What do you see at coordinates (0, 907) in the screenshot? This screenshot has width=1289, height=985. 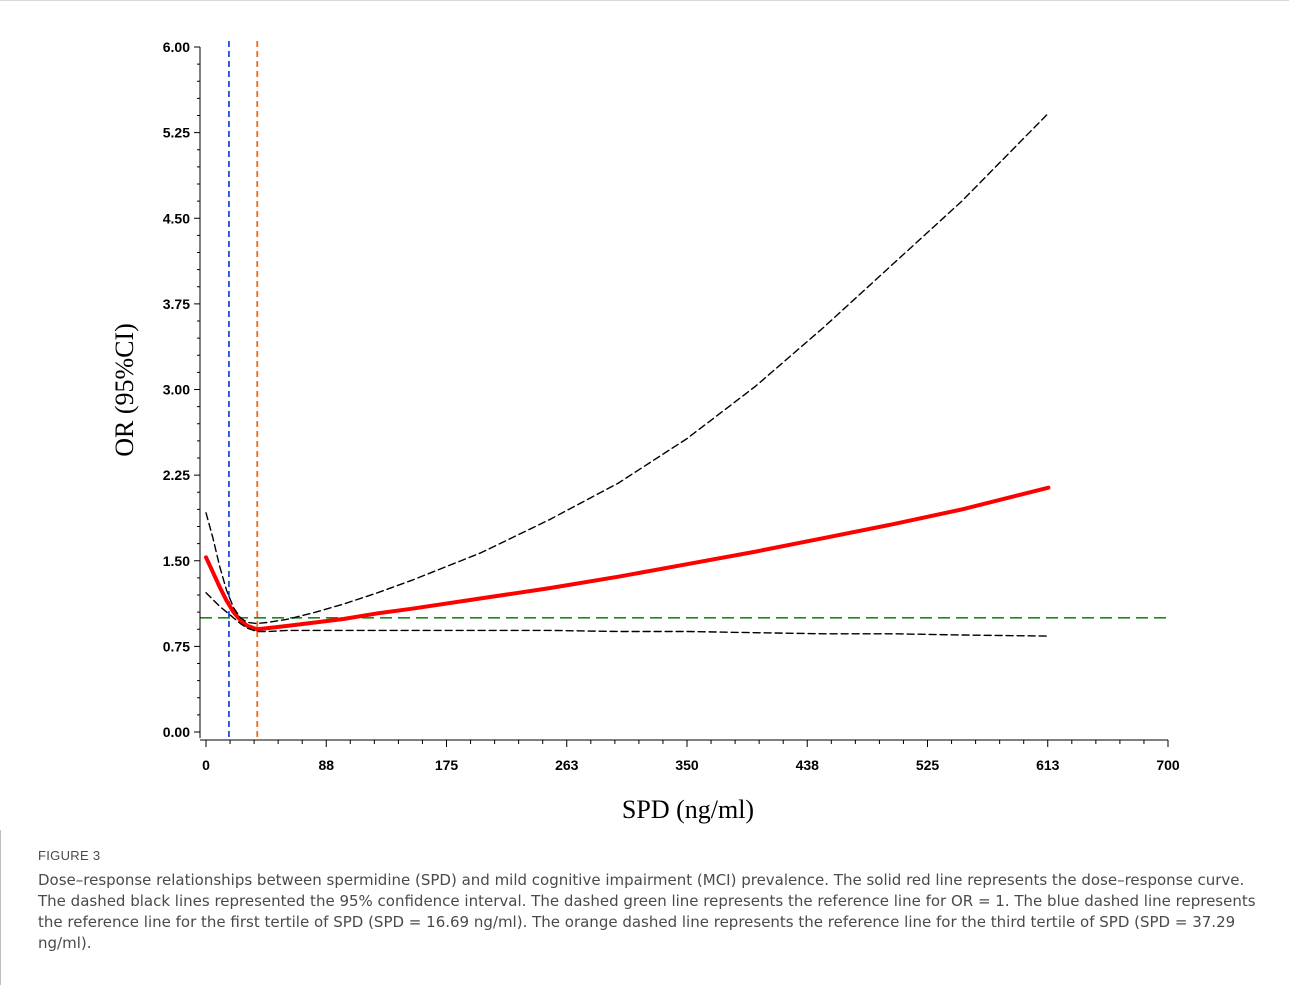 I see `caption-rule` at bounding box center [0, 907].